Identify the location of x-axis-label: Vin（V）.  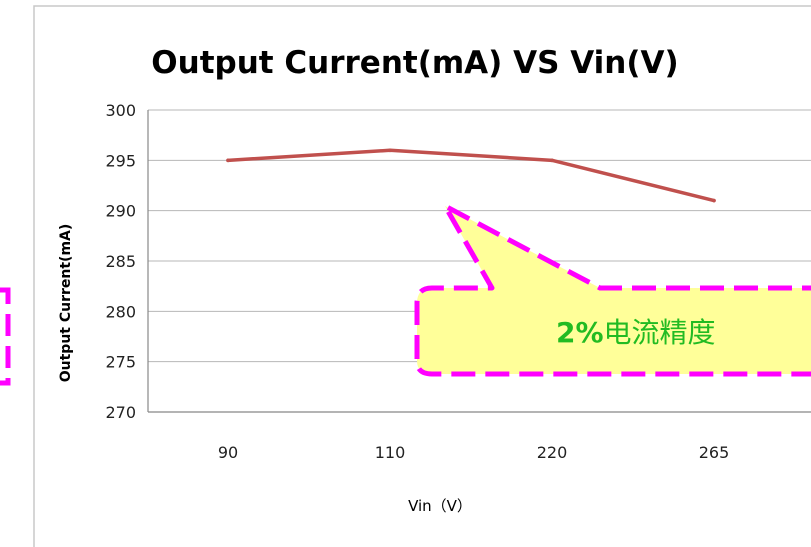
(440, 506).